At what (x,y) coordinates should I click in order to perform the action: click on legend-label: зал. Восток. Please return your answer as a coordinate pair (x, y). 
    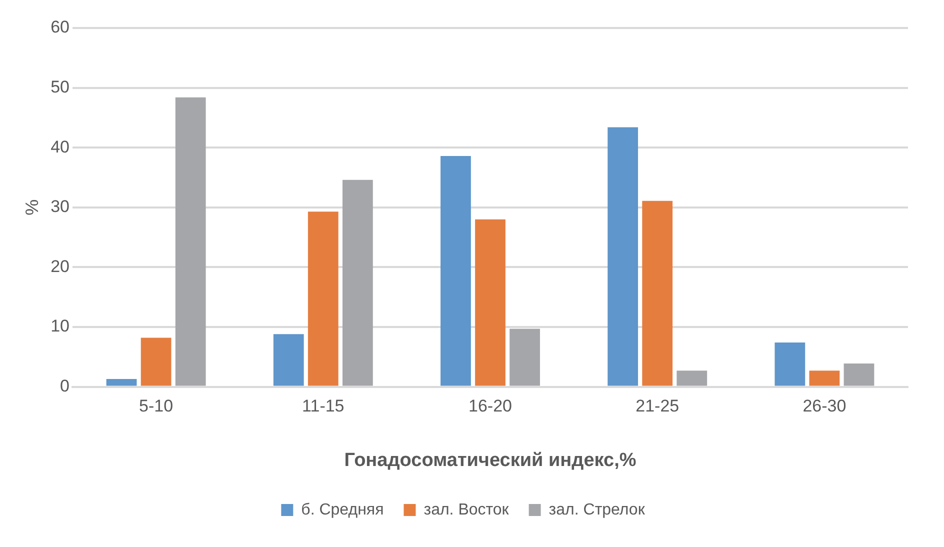
    Looking at the image, I should click on (467, 509).